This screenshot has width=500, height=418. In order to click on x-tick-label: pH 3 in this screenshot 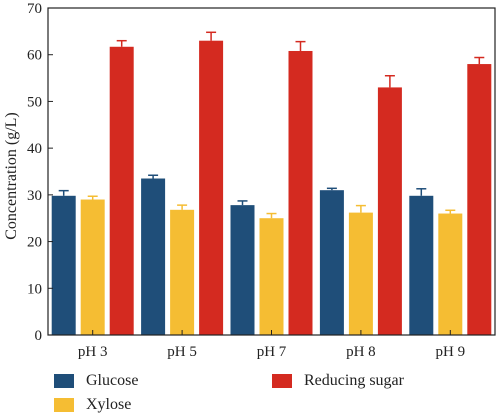, I will do `click(93, 352)`.